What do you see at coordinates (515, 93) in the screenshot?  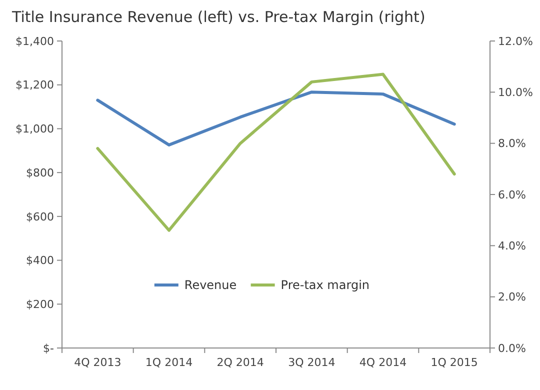 I see `y2-tick-label: 10.0%` at bounding box center [515, 93].